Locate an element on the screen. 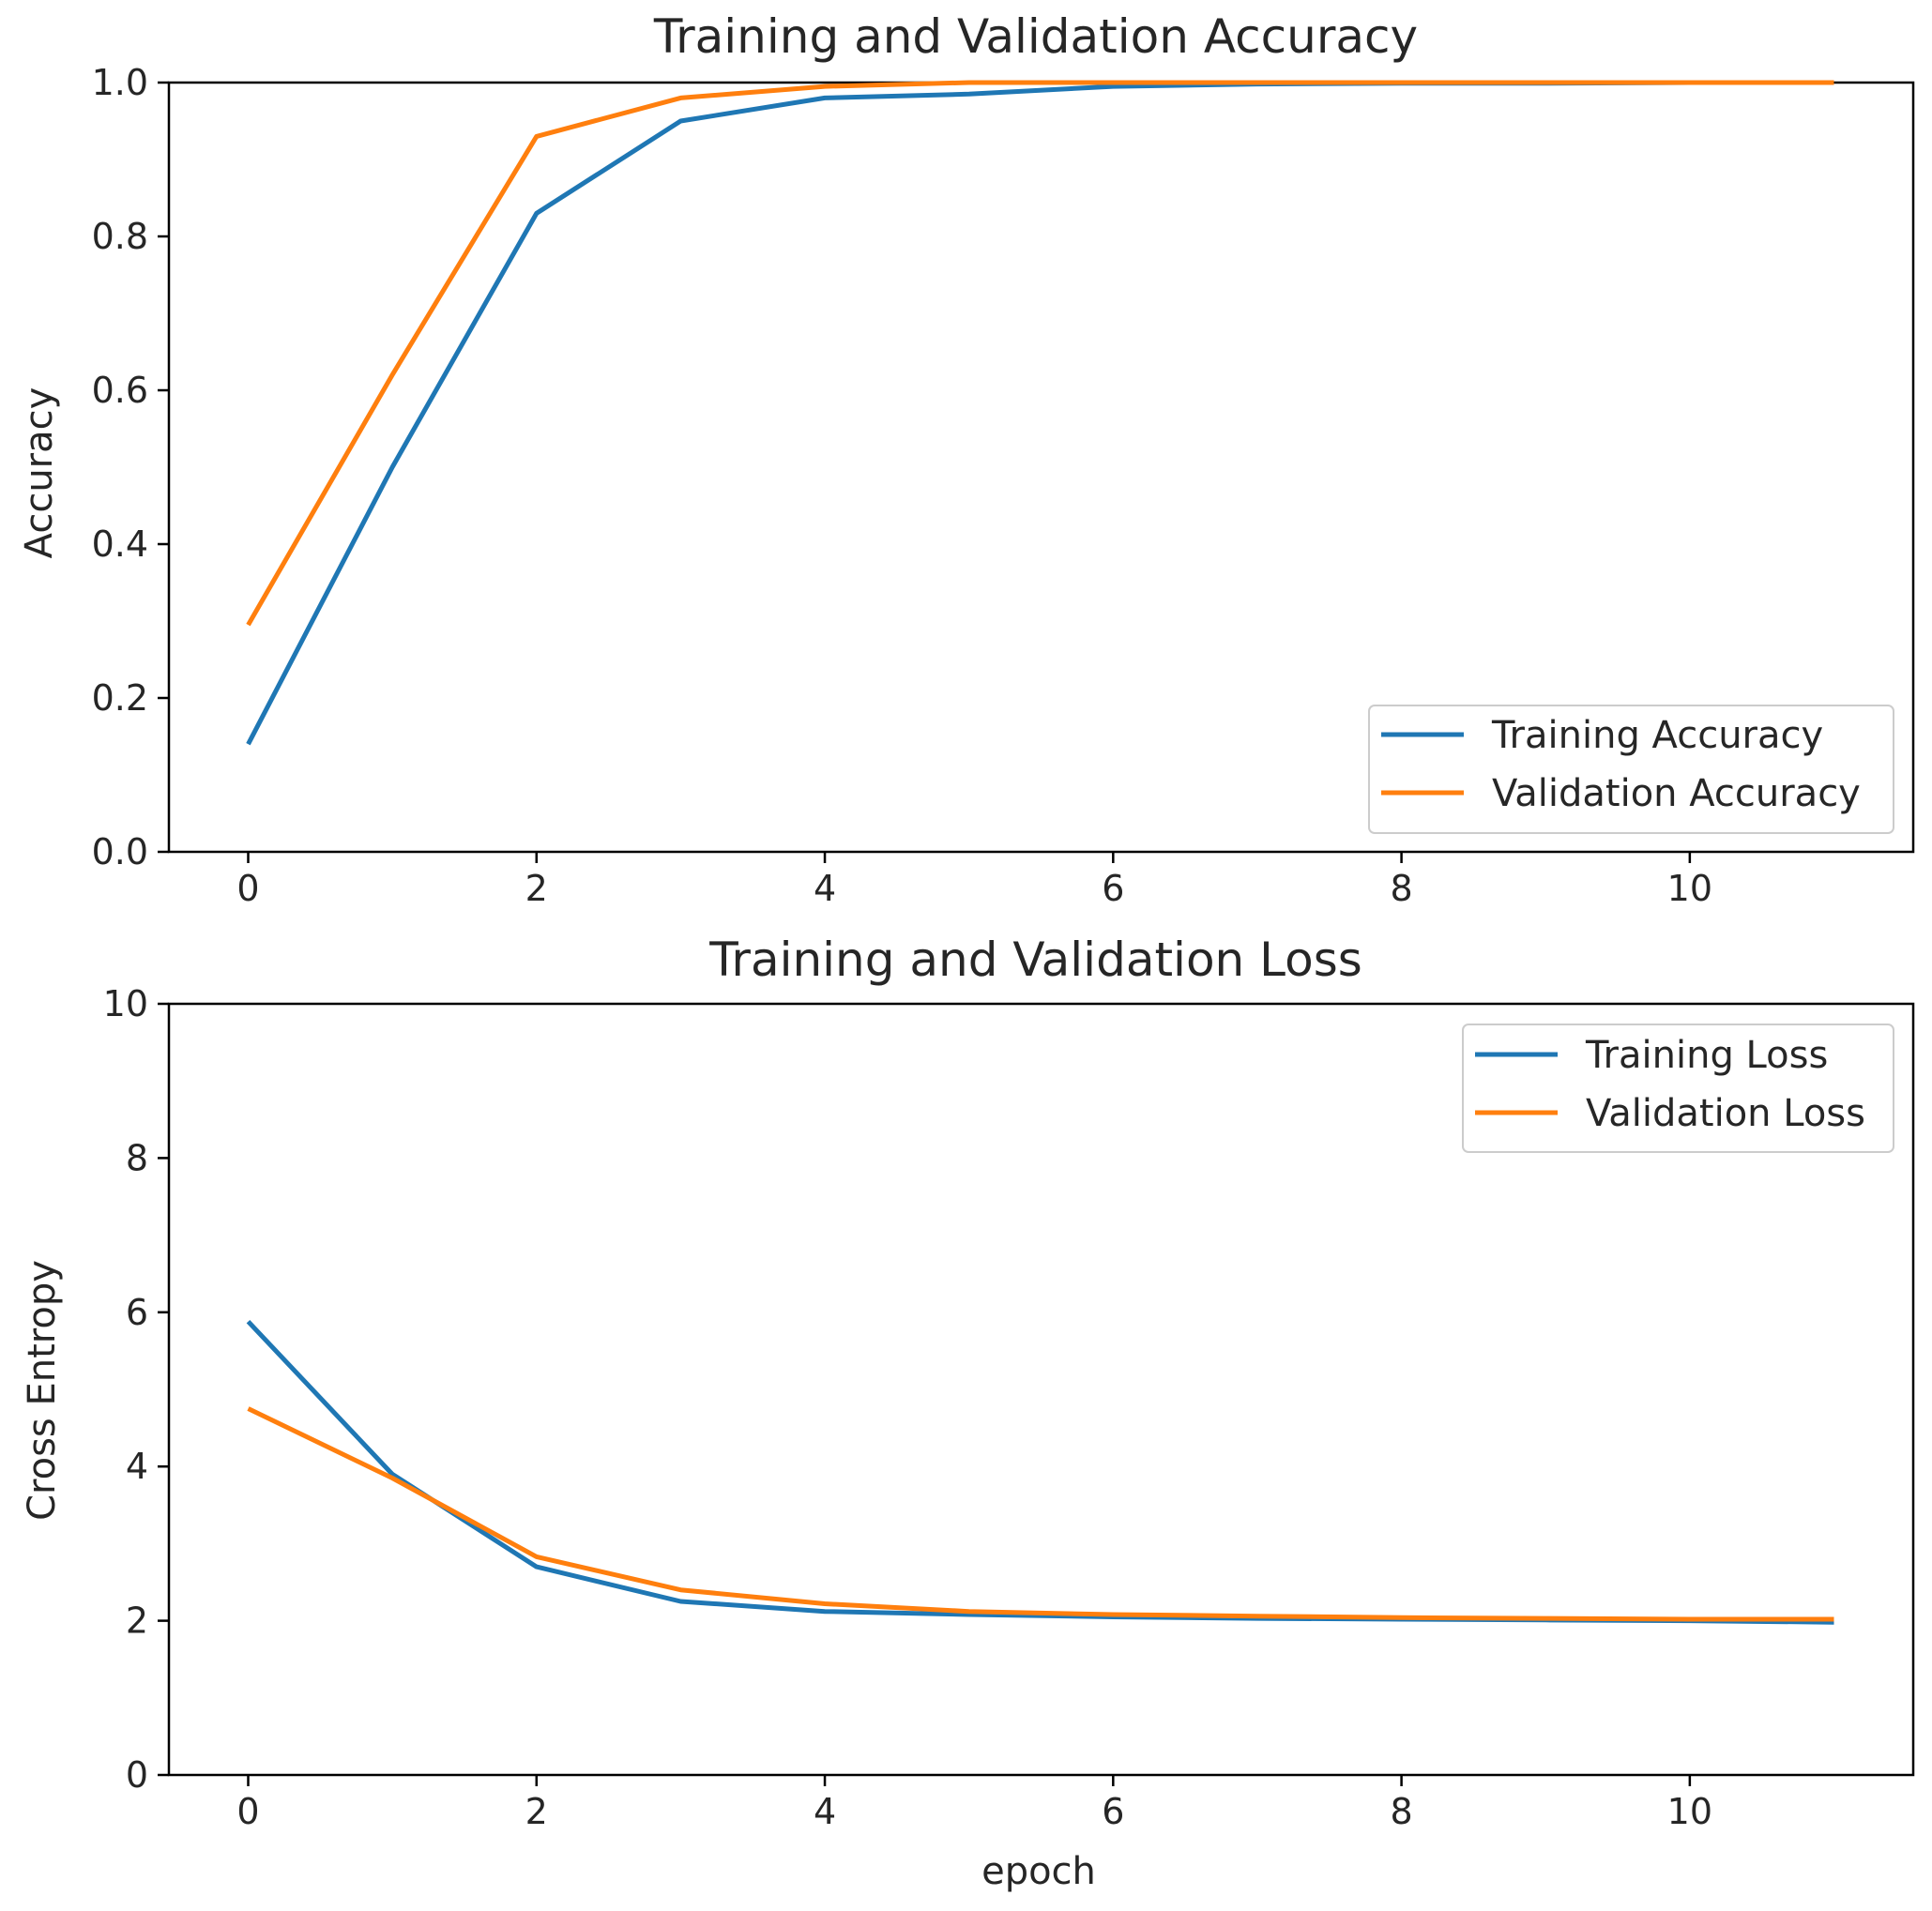 Image resolution: width=1932 pixels, height=1911 pixels. accuracy-x-tick-label: 8 is located at coordinates (1401, 888).